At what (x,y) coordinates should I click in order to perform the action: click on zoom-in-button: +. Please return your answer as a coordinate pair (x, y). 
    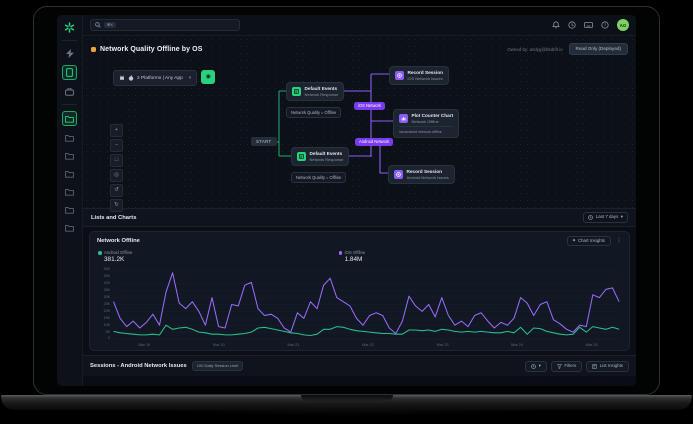
    Looking at the image, I should click on (116, 130).